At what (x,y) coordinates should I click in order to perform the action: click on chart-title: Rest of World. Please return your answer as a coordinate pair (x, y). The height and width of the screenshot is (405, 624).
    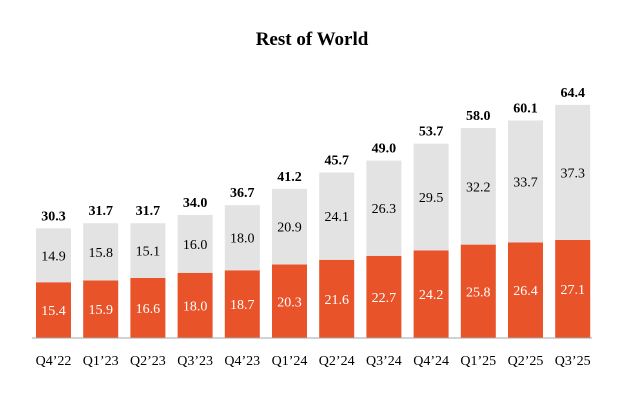
    Looking at the image, I should click on (312, 39).